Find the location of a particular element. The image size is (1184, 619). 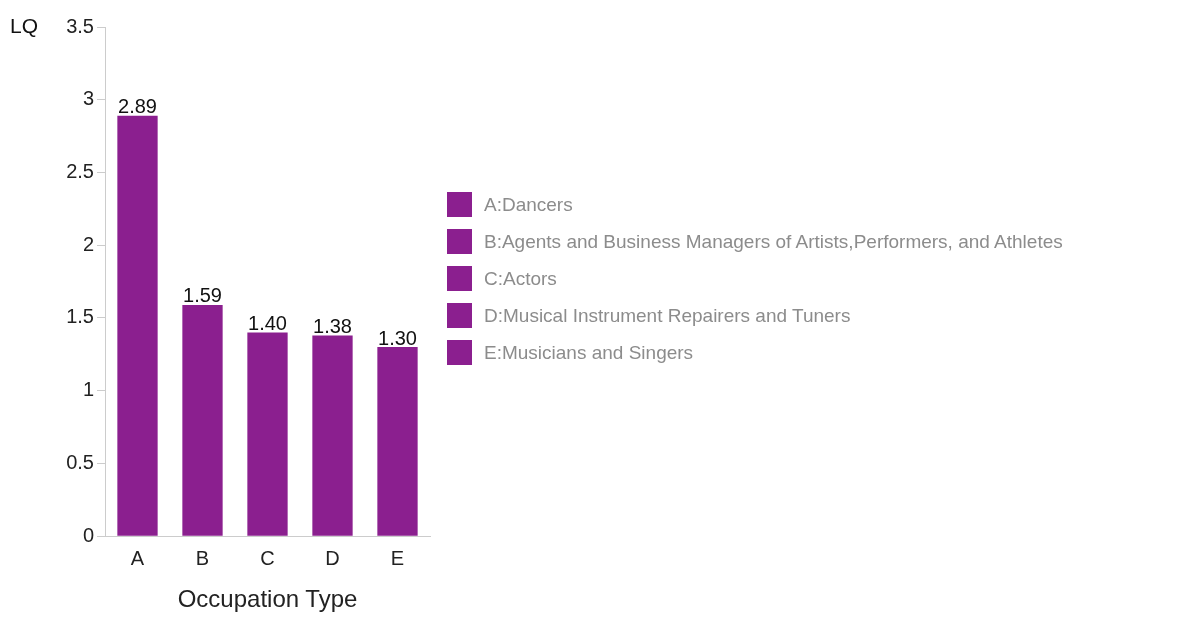

x-tick-label: B is located at coordinates (202, 557).